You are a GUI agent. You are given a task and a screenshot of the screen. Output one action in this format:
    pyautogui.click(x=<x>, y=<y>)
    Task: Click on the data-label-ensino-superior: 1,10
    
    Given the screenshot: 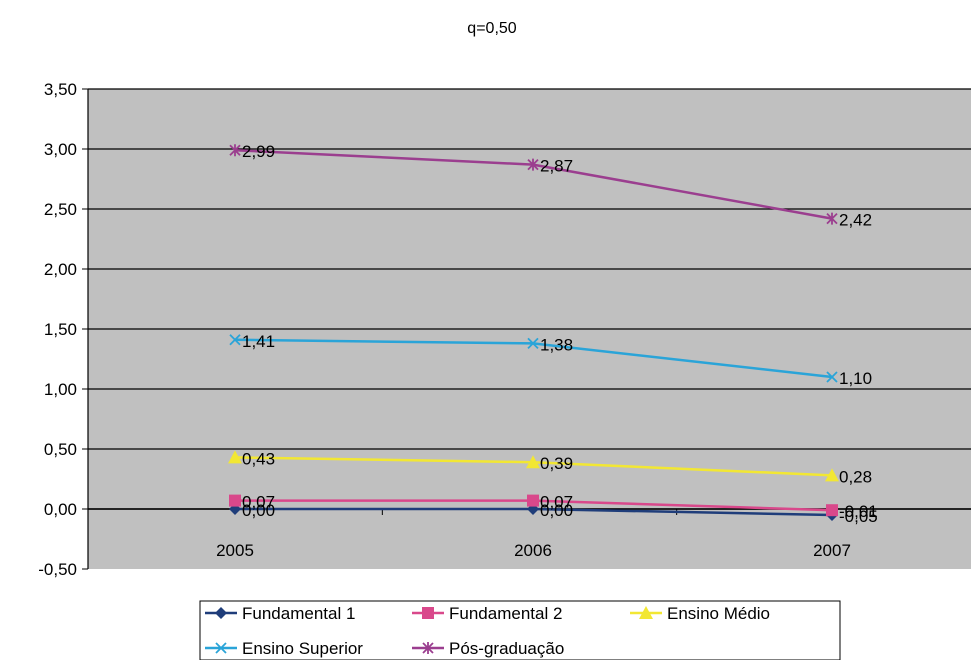 What is the action you would take?
    pyautogui.click(x=855, y=378)
    